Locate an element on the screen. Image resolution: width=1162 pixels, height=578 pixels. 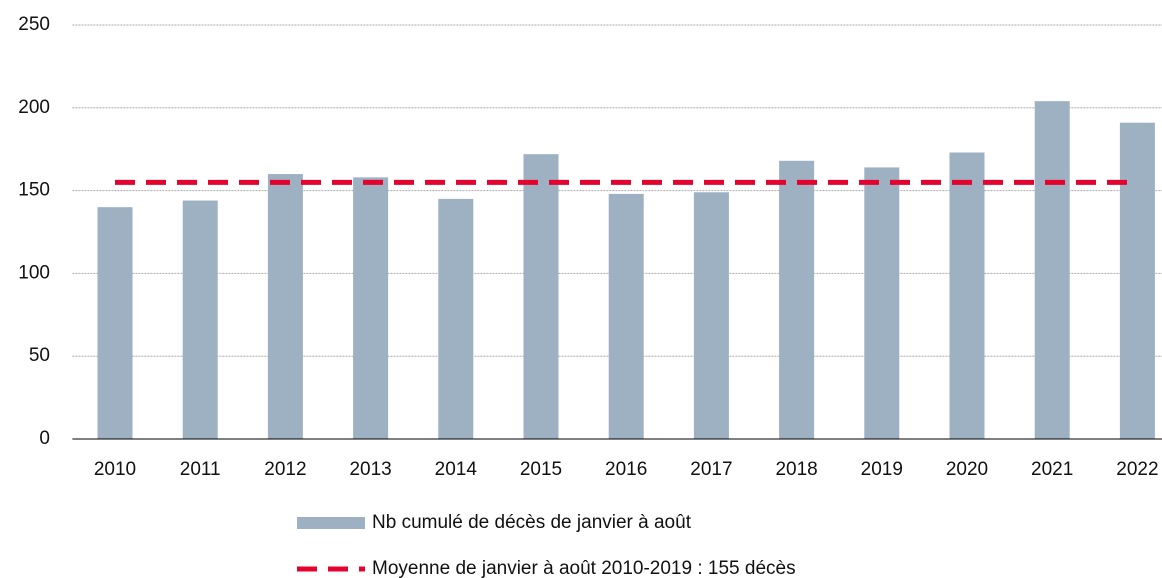
x-tick-label: 2021 is located at coordinates (1052, 469).